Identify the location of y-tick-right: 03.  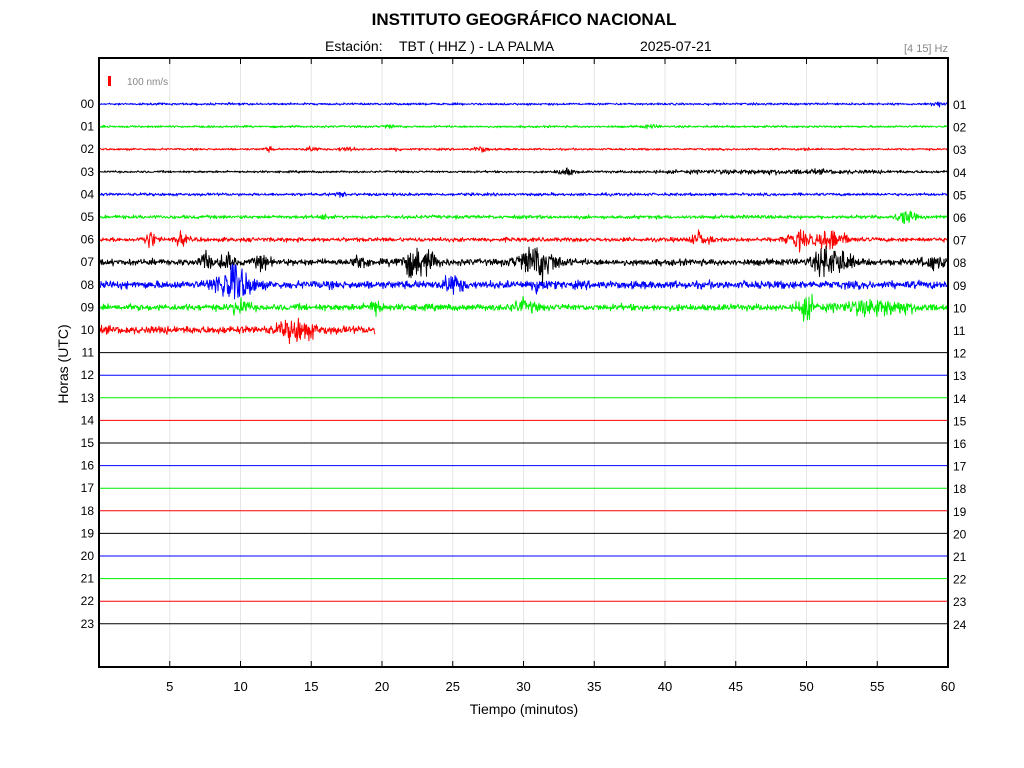
(960, 150).